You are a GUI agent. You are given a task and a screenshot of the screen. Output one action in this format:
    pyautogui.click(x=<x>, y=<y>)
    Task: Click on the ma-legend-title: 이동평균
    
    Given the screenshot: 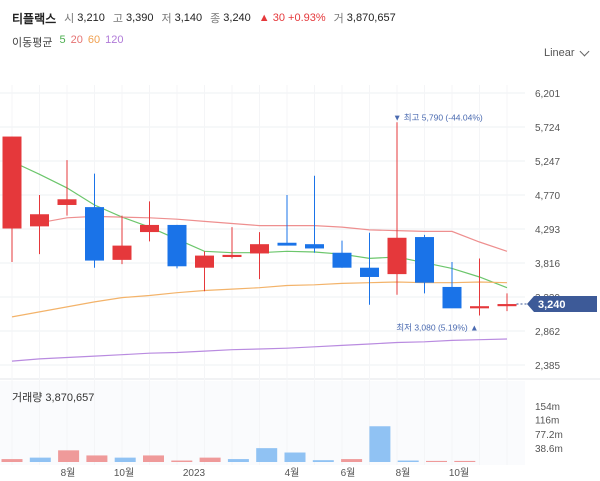 What is the action you would take?
    pyautogui.click(x=32, y=43)
    